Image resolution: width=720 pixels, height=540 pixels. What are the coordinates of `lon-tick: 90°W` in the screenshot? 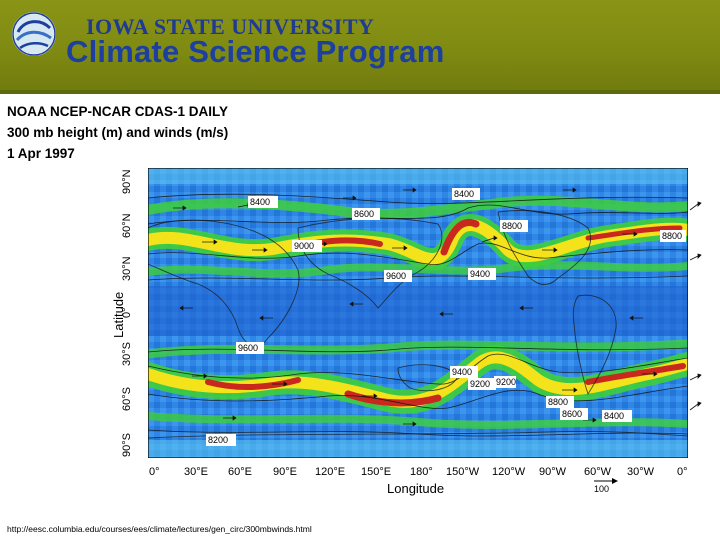 It's located at (553, 472).